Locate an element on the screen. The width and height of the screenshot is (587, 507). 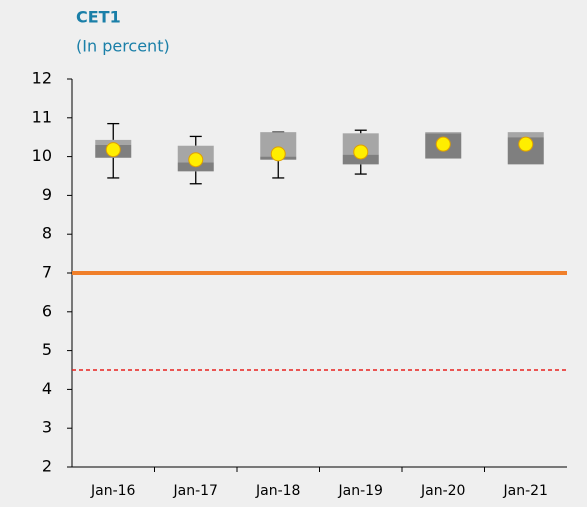
x-tick-label: Jan-21 is located at coordinates (525, 491).